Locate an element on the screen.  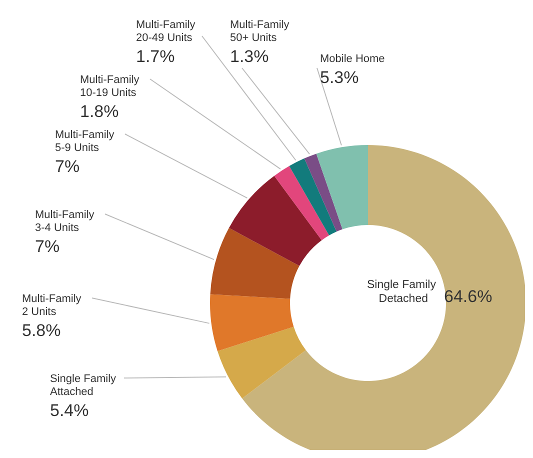
data-label: 1.7% is located at coordinates (155, 56).